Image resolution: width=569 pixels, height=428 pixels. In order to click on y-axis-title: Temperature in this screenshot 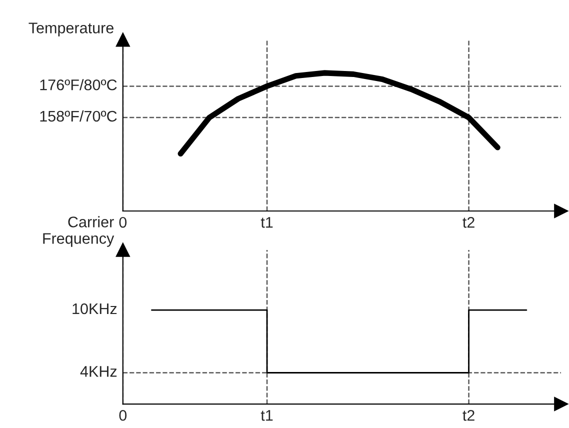, I will do `click(71, 29)`.